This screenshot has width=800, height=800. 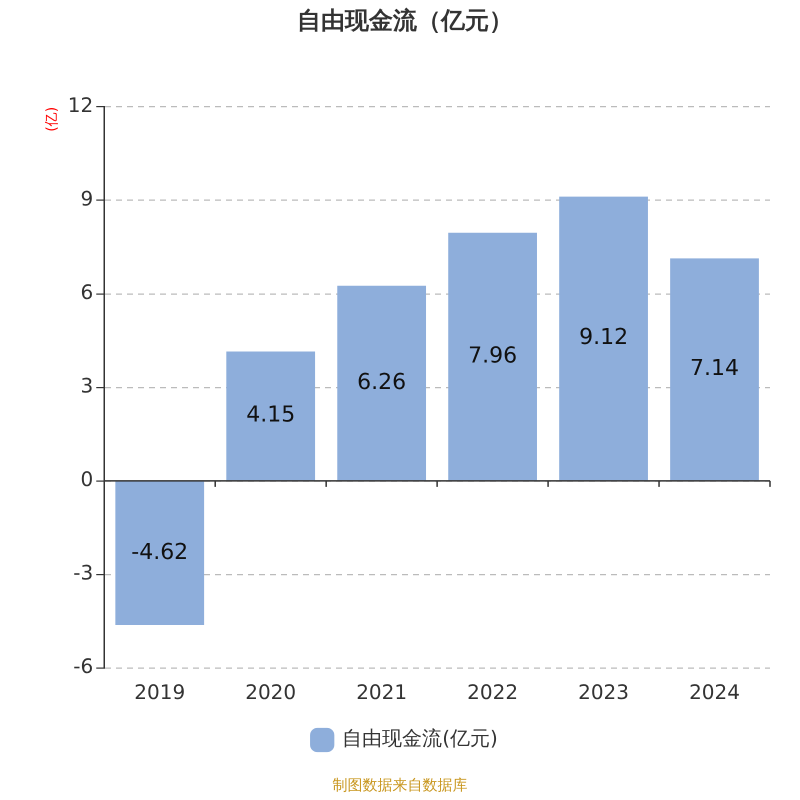 What do you see at coordinates (87, 198) in the screenshot?
I see `y-tick-label: 9` at bounding box center [87, 198].